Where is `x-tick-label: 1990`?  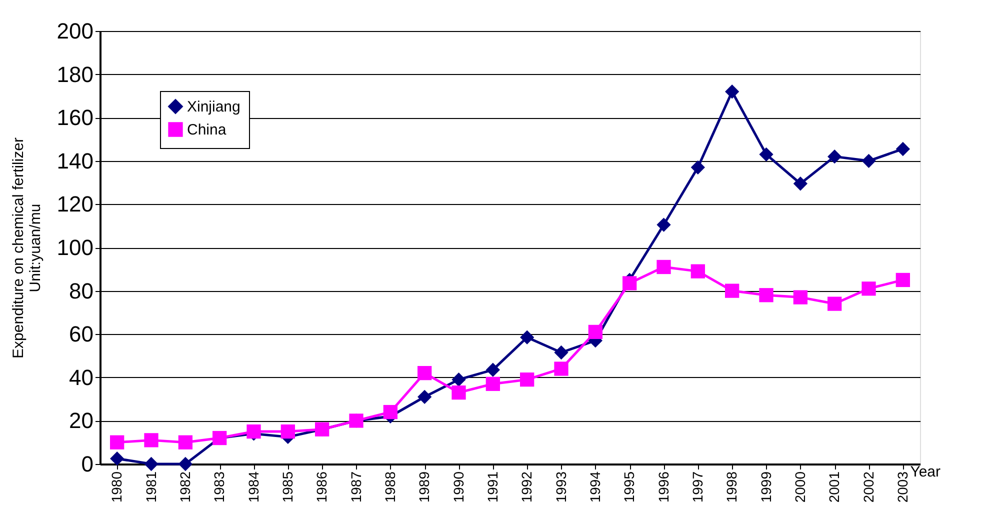
x-tick-label: 1990 is located at coordinates (458, 487).